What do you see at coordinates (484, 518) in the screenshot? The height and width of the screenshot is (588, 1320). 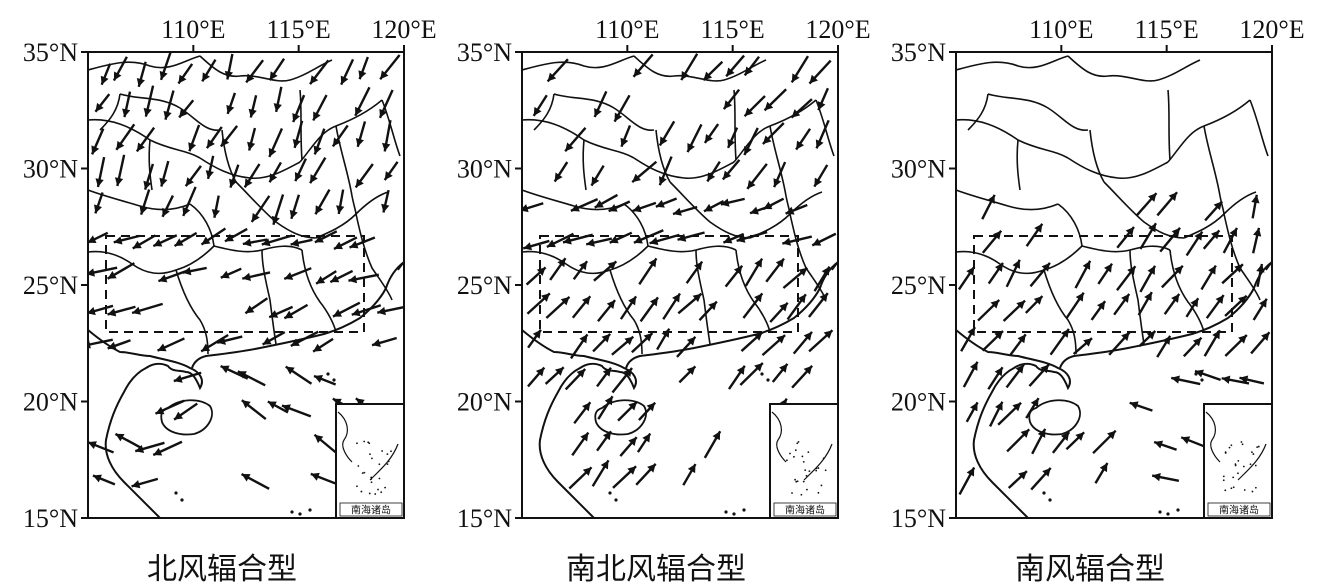 I see `y-tick-label: 15°N` at bounding box center [484, 518].